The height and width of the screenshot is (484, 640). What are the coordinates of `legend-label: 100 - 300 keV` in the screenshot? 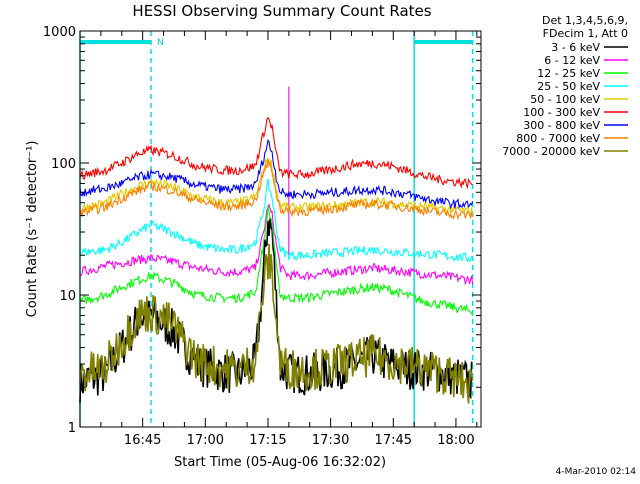 It's located at (561, 112).